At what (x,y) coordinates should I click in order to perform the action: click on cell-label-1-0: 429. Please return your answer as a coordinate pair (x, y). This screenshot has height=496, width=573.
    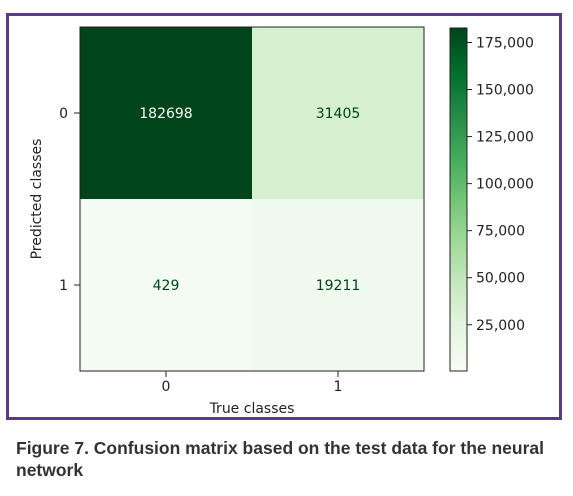
    Looking at the image, I should click on (166, 286).